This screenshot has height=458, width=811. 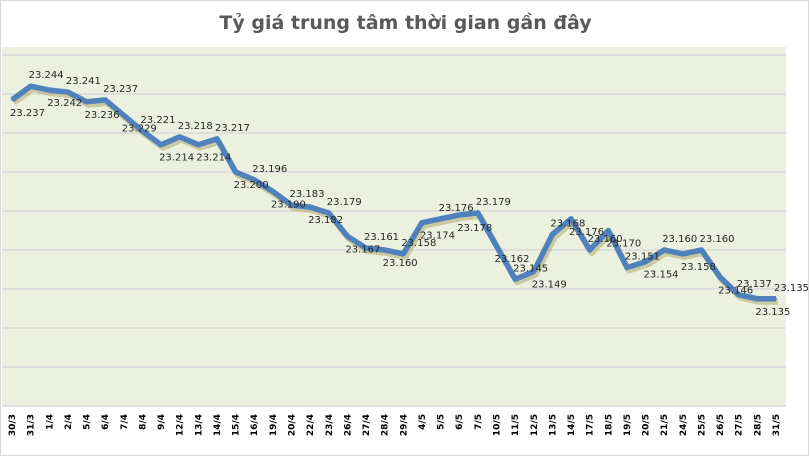 What do you see at coordinates (721, 425) in the screenshot?
I see `x-tick-label: 26/5` at bounding box center [721, 425].